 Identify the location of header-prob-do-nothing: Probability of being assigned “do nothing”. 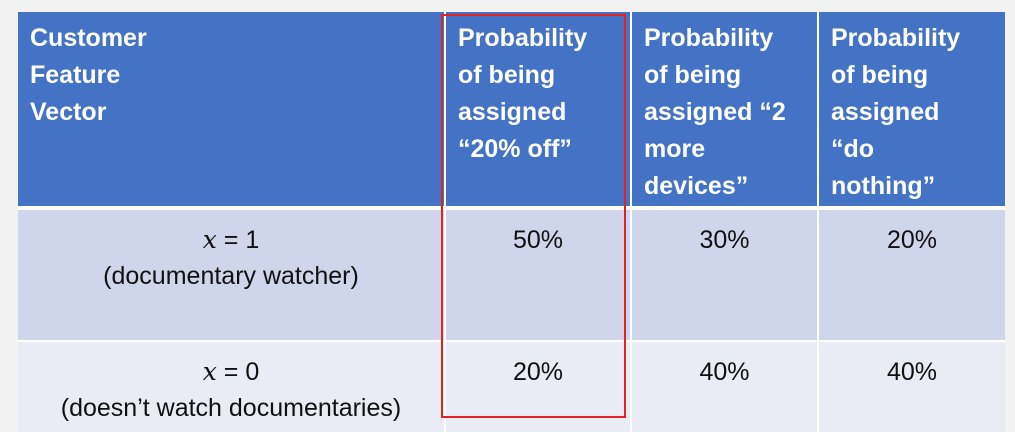
(911, 111).